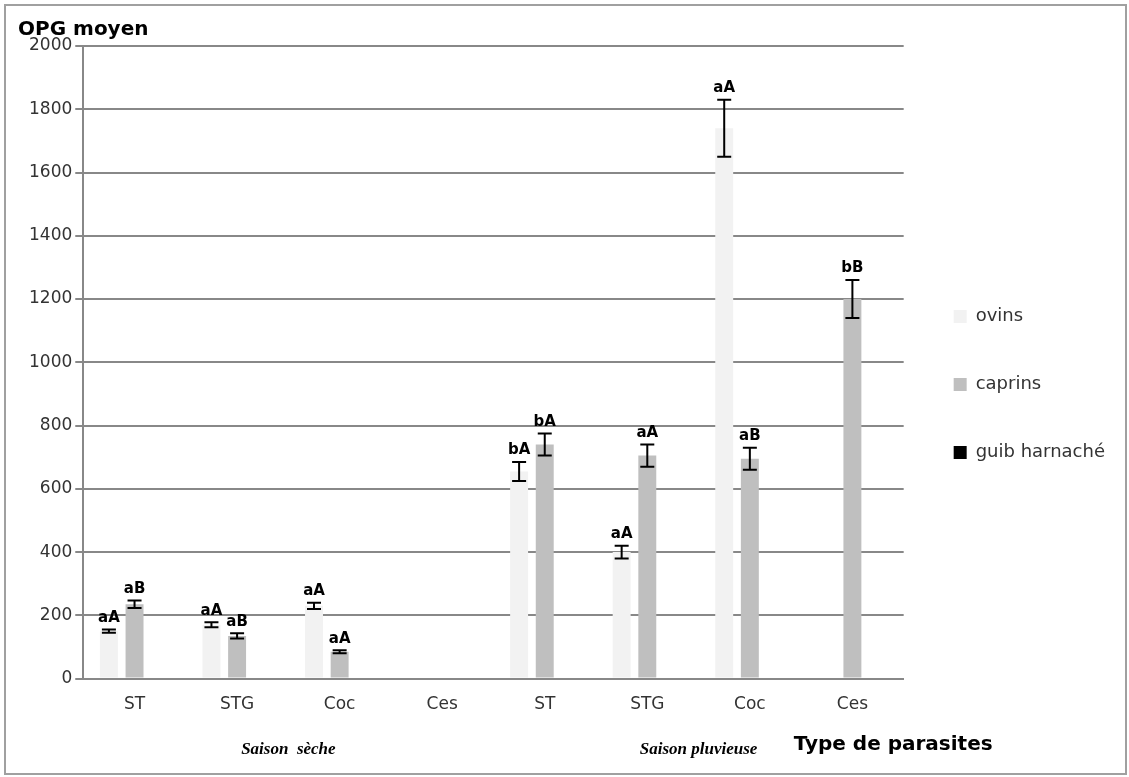 The width and height of the screenshot is (1129, 777). What do you see at coordinates (893, 743) in the screenshot?
I see `x-axis-title: Type de parasites` at bounding box center [893, 743].